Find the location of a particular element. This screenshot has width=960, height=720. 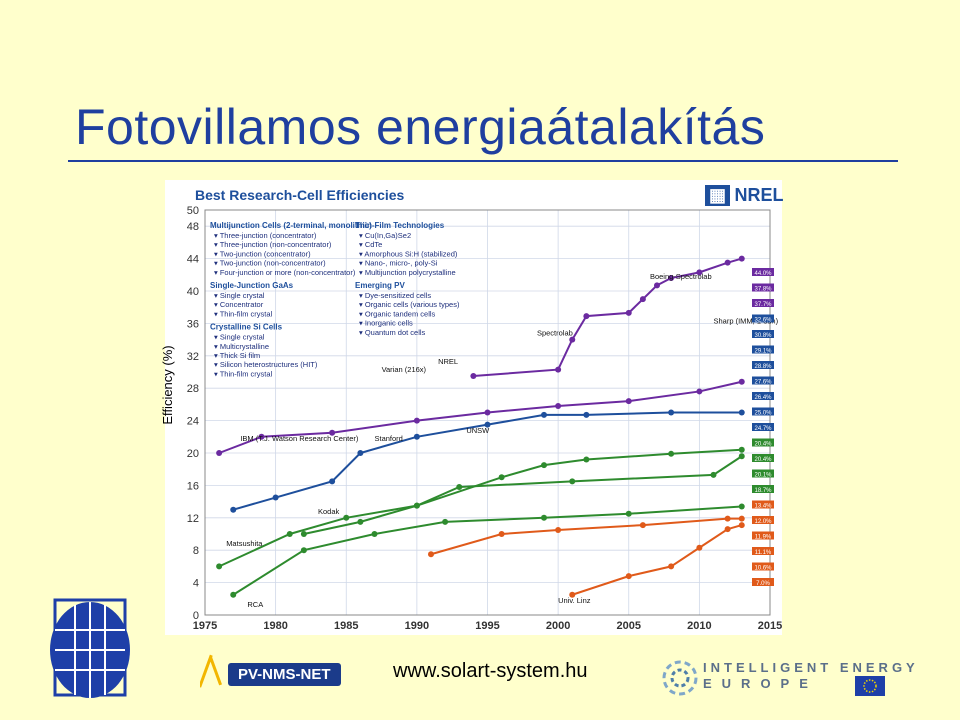

nrel-logo-box: ▦ is located at coordinates (718, 195).